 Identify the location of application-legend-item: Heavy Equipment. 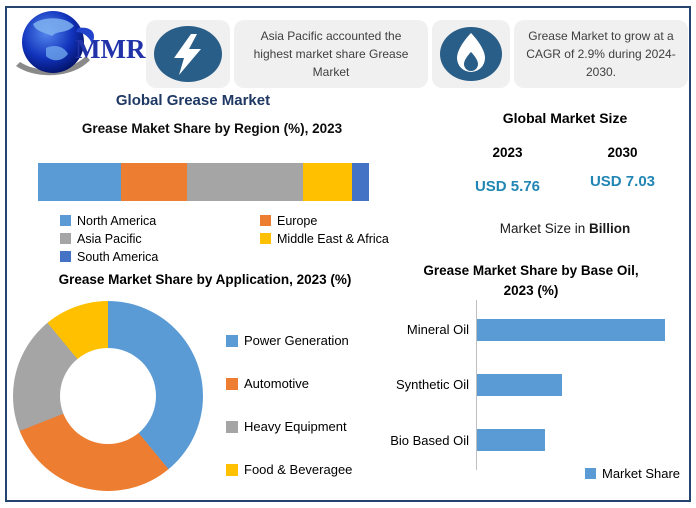
(289, 426).